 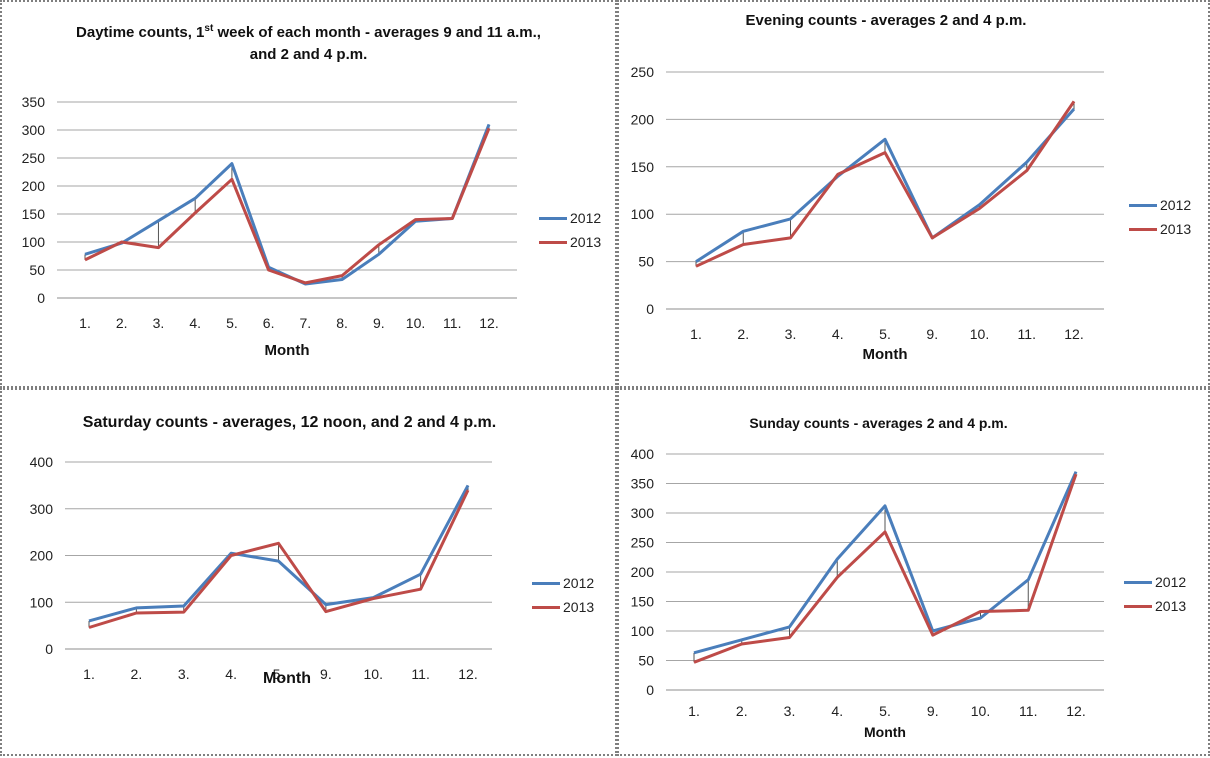 What do you see at coordinates (140, 32) in the screenshot?
I see `chart-title-part: Daytime counts, 1` at bounding box center [140, 32].